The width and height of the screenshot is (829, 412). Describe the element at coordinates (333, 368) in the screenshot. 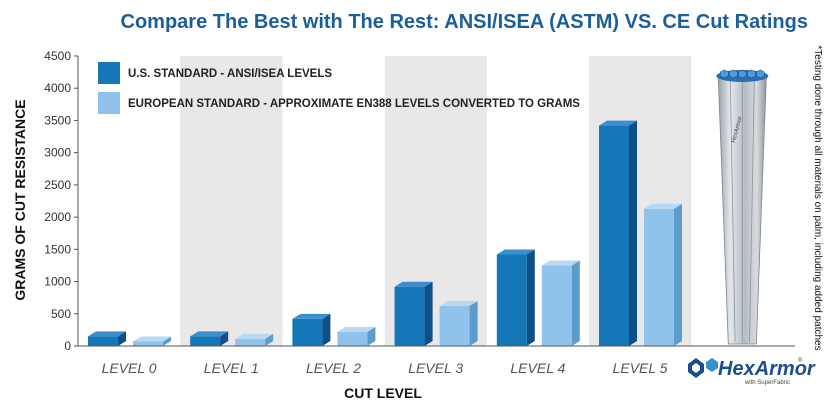

I see `x-tick-label: LEVEL 2` at that location.